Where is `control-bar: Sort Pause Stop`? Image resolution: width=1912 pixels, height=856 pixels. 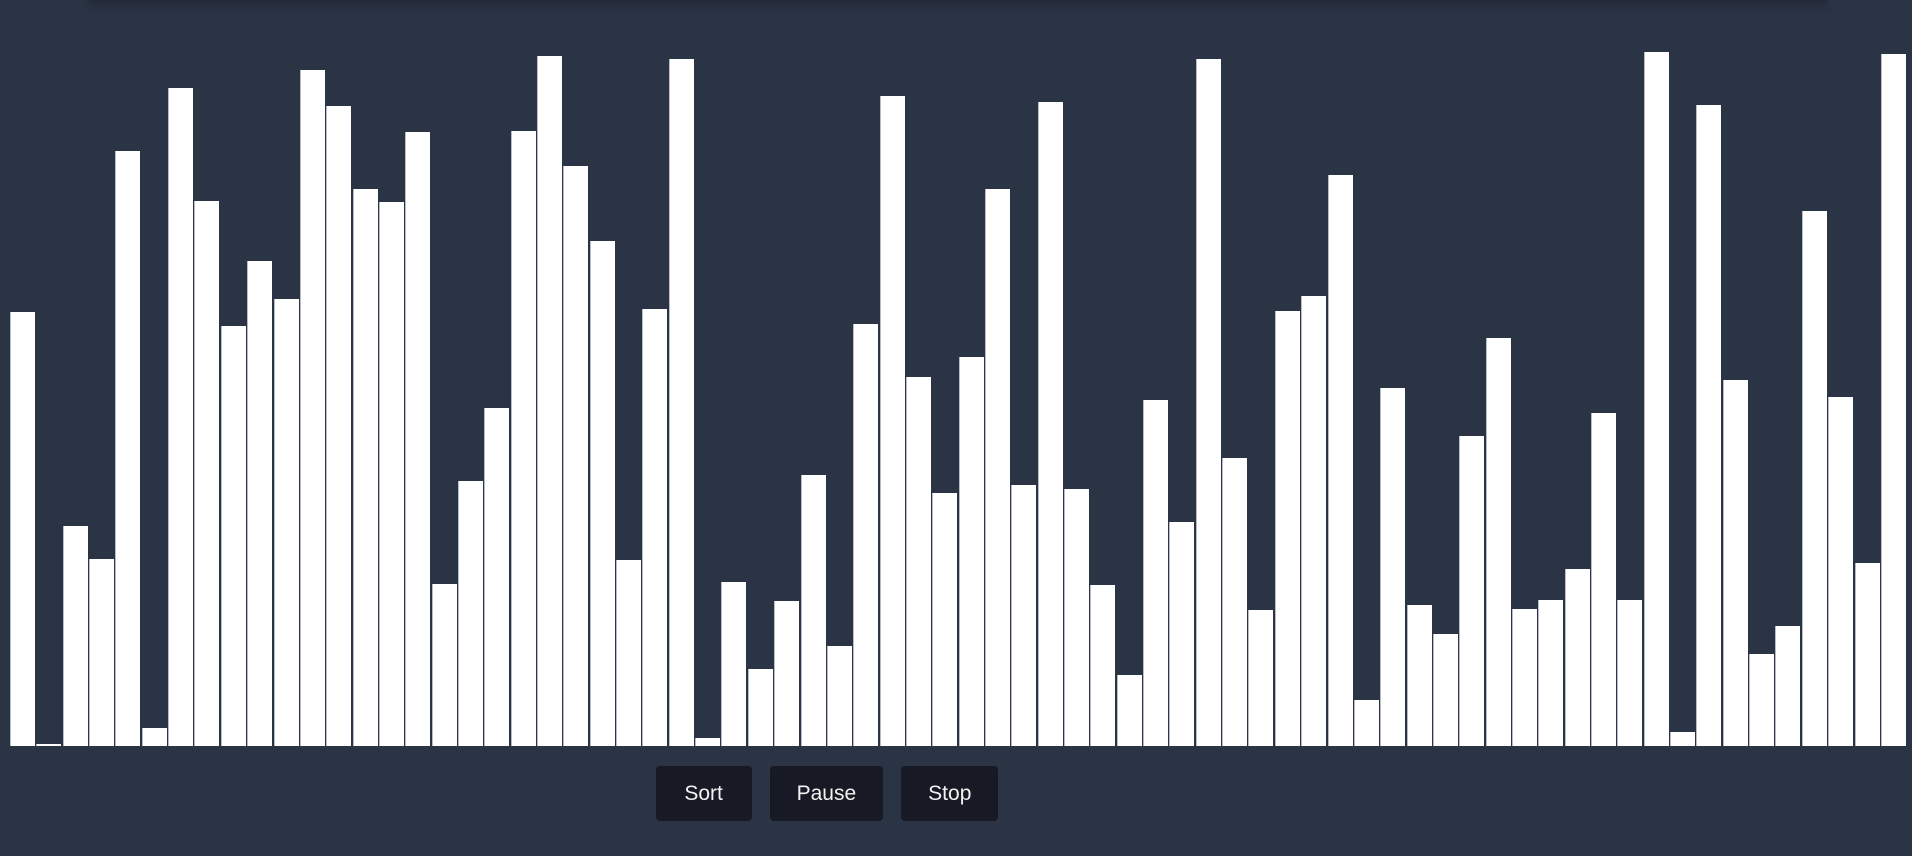
control-bar: Sort Pause Stop is located at coordinates (891, 793).